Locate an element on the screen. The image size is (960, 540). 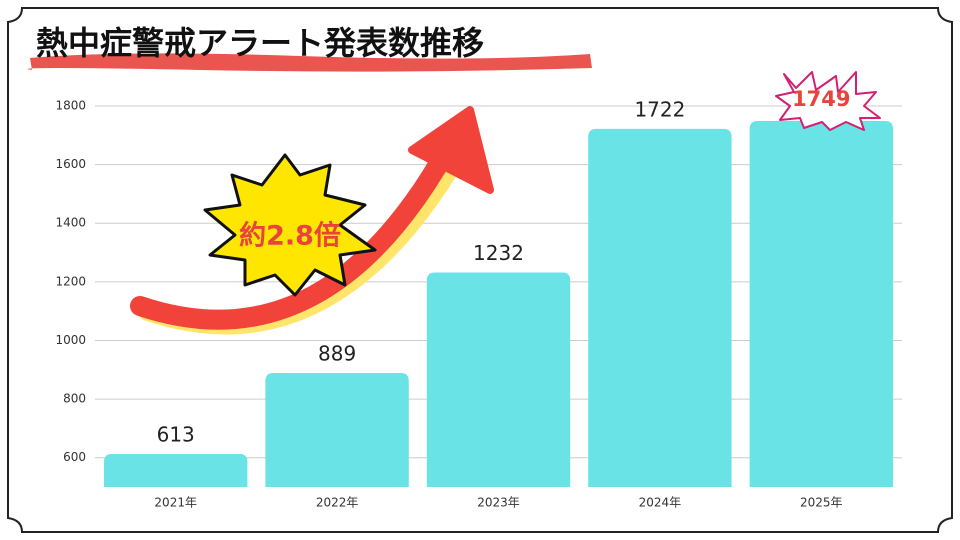
y-tick-label: 600 is located at coordinates (74, 457).